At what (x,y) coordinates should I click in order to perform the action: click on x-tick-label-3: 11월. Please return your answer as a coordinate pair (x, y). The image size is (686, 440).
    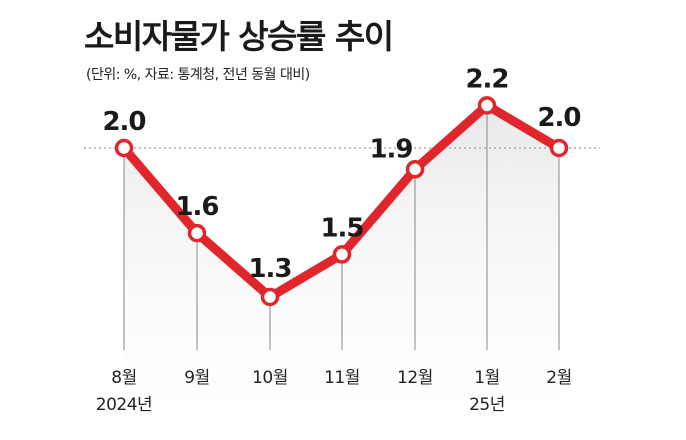
    Looking at the image, I should click on (342, 378).